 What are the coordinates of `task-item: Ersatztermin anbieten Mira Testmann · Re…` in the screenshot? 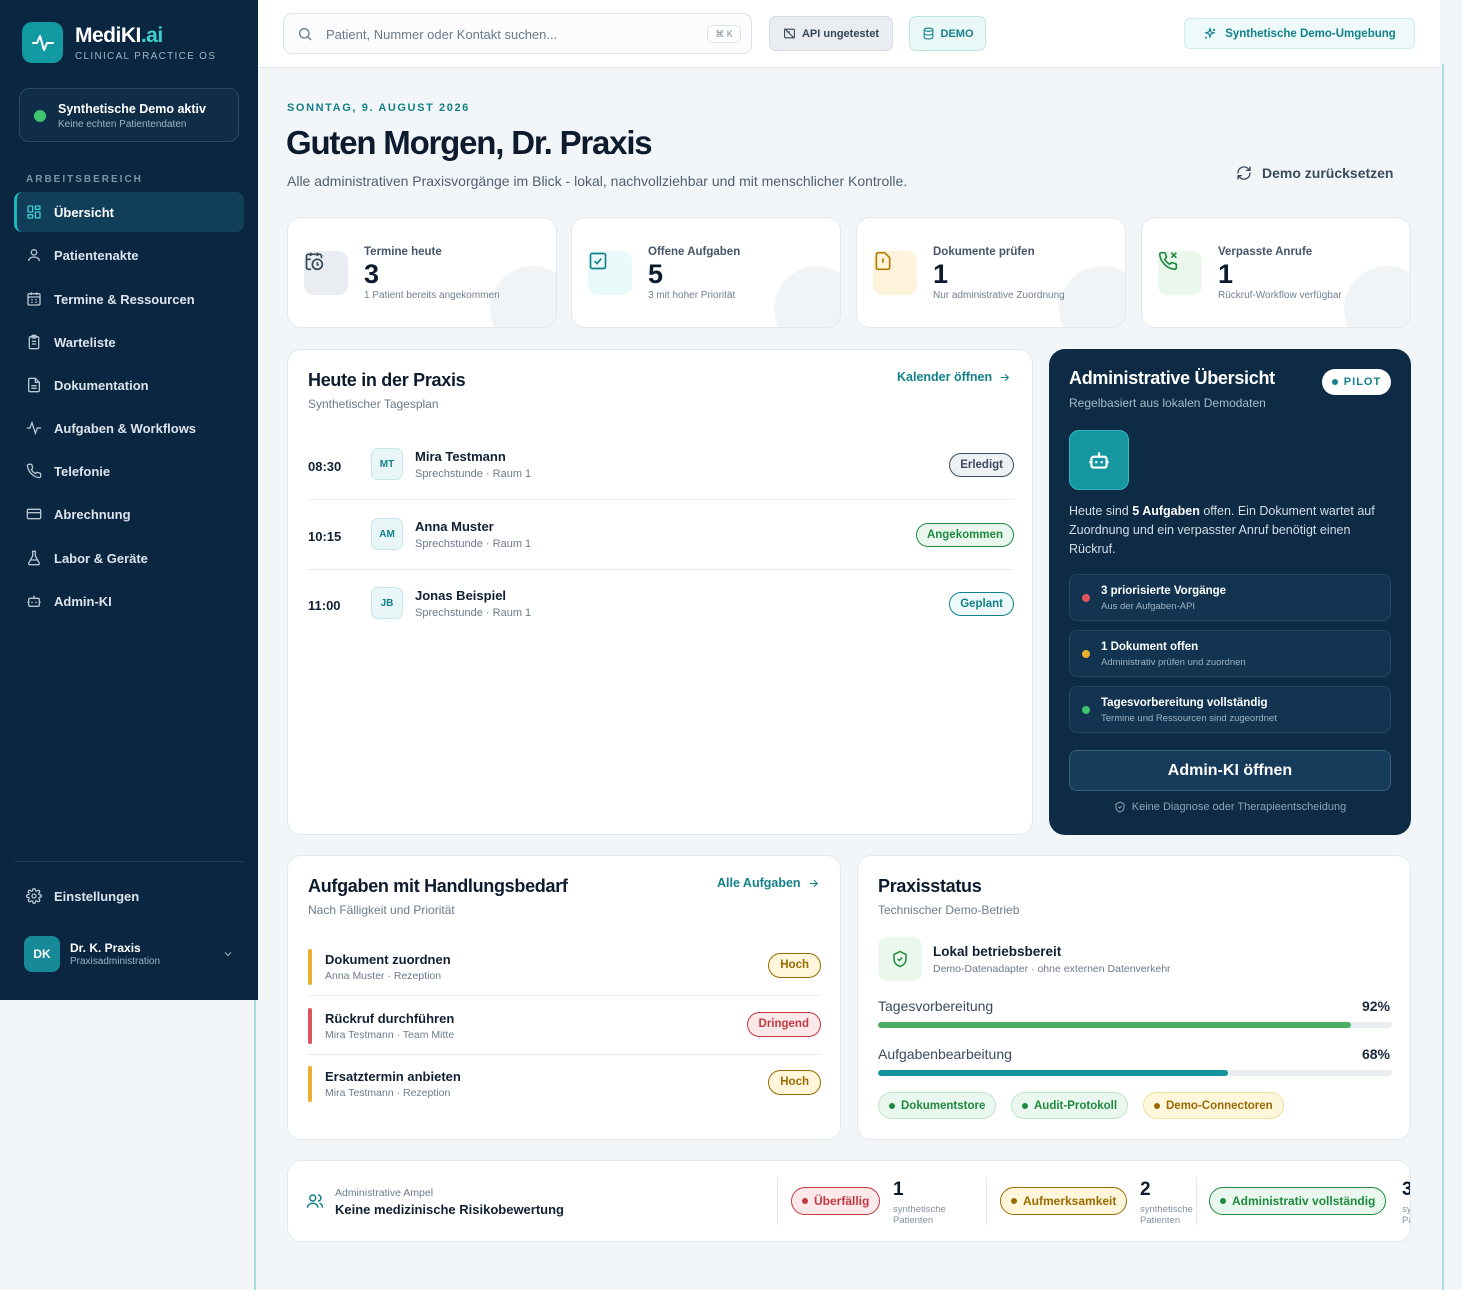 It's located at (564, 1095).